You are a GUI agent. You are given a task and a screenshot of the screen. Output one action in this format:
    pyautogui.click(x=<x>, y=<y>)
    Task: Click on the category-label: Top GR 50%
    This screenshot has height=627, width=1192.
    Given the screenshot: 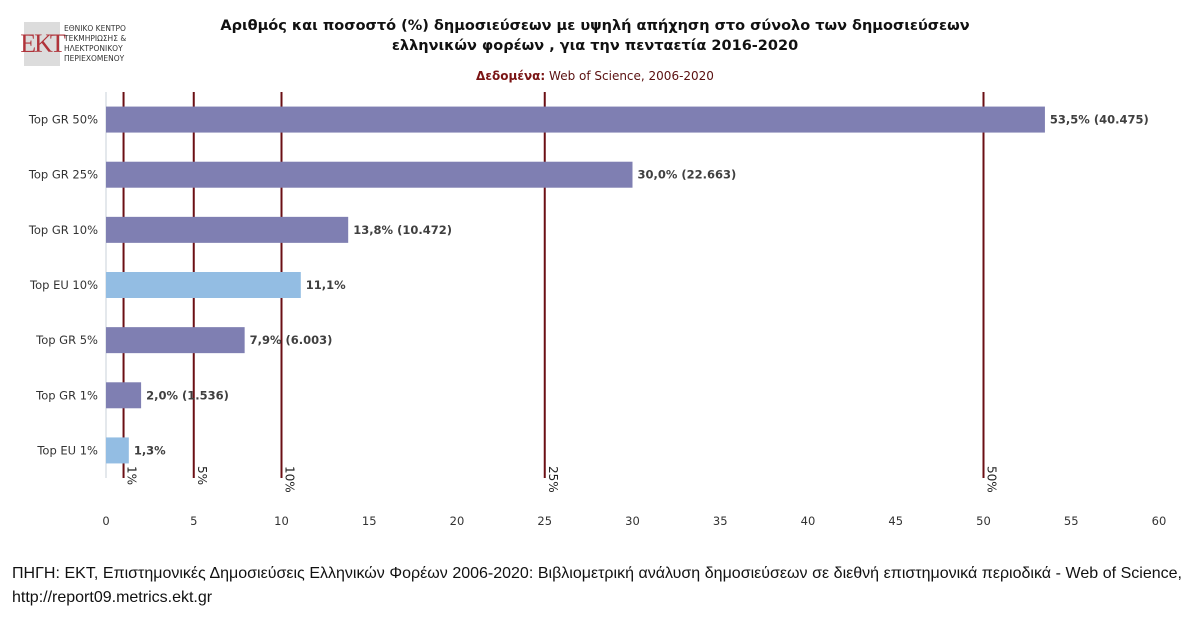 What is the action you would take?
    pyautogui.click(x=63, y=120)
    